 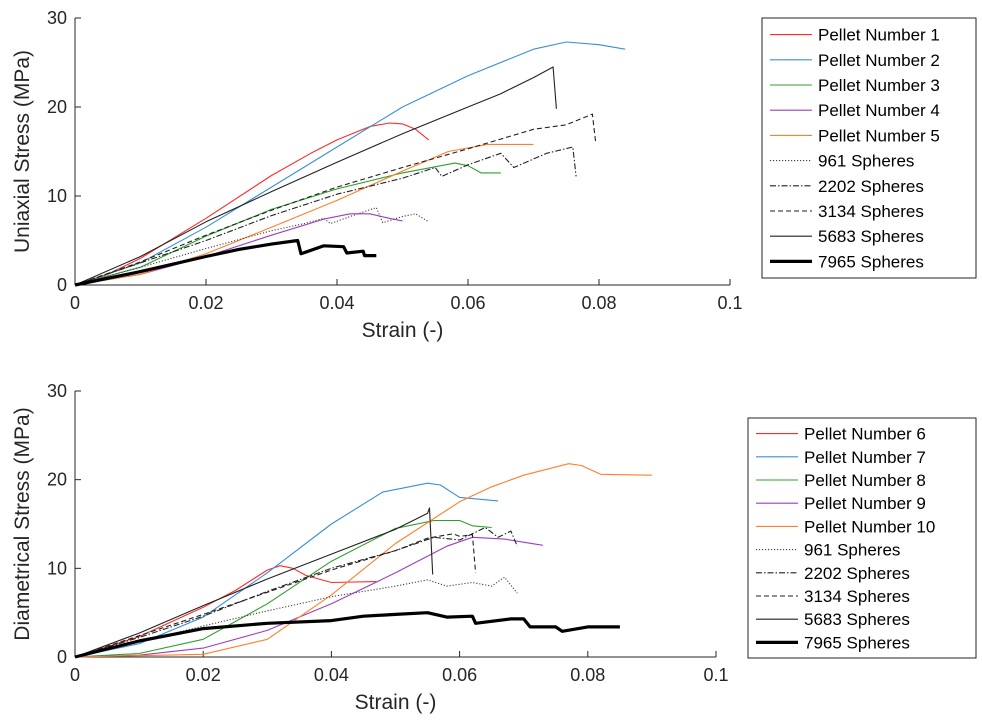 I want to click on y-axis-label: Diametrical Stress (MPa), so click(x=22, y=523).